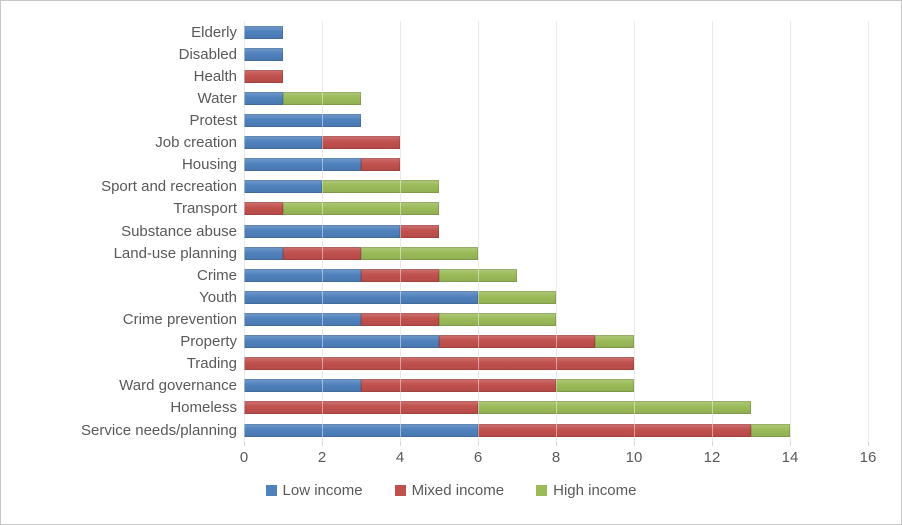 The image size is (902, 525). I want to click on legend-item: High income, so click(586, 490).